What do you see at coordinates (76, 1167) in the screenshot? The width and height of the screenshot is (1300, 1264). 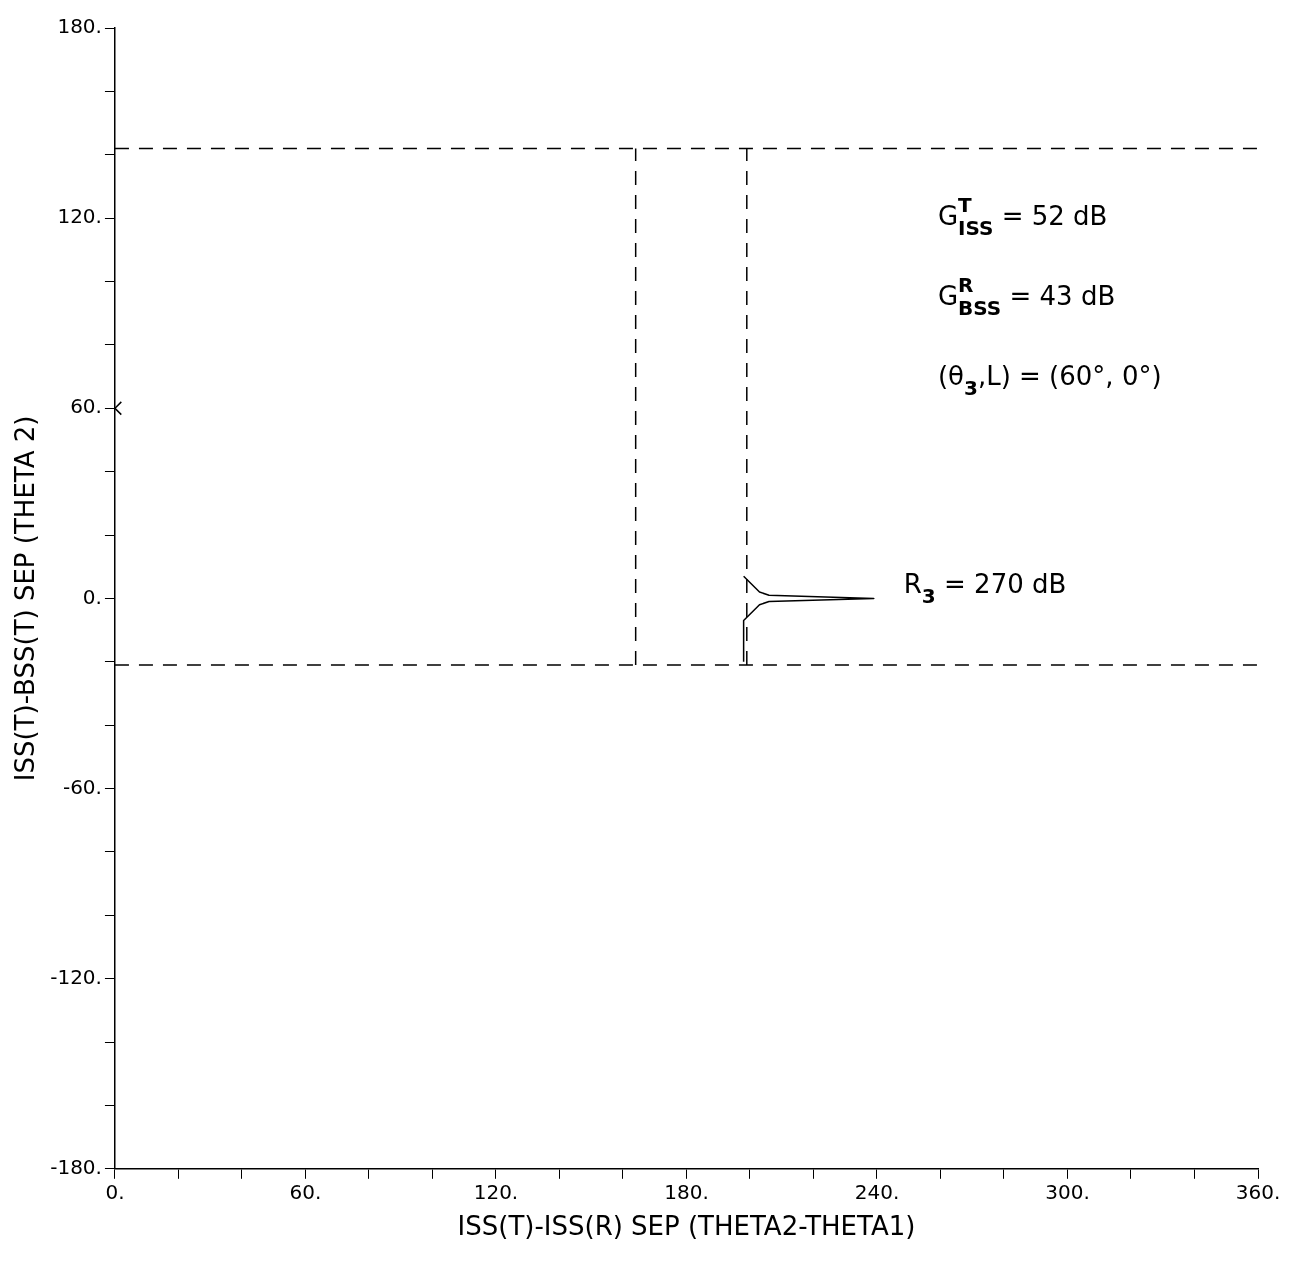 I see `y-tick-label: -180.` at bounding box center [76, 1167].